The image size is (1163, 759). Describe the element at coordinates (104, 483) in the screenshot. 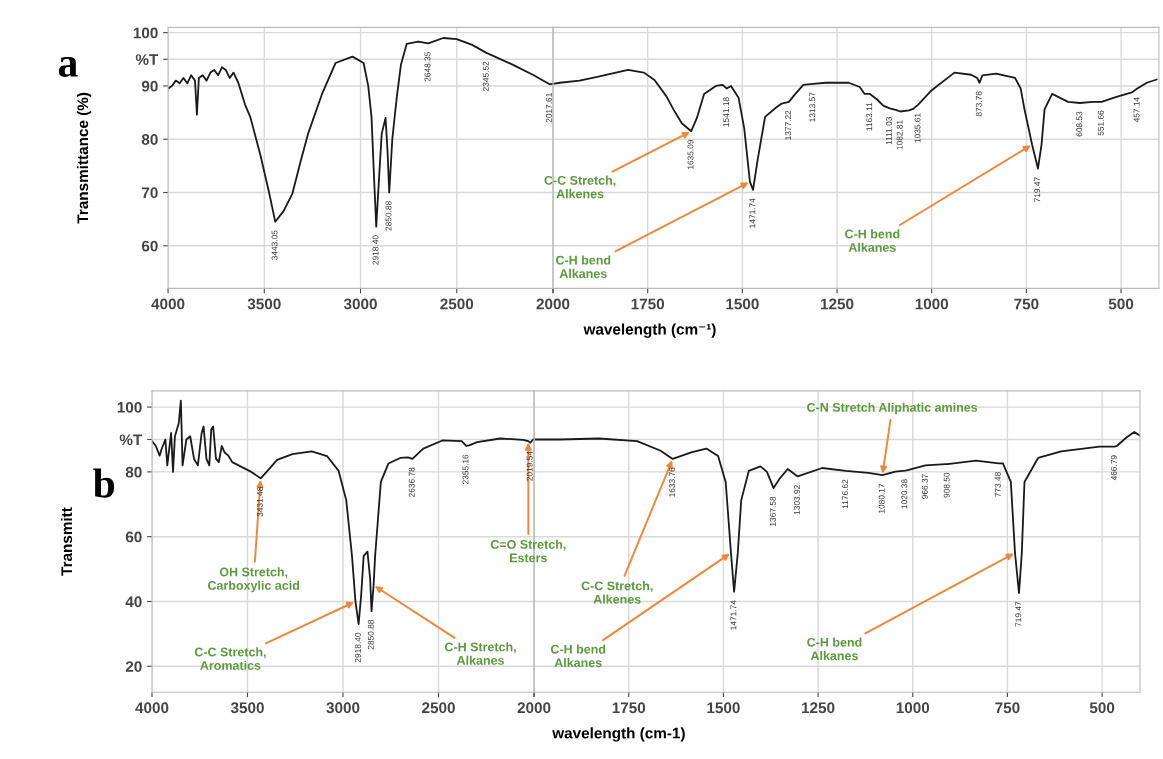

I see `text: b` at that location.